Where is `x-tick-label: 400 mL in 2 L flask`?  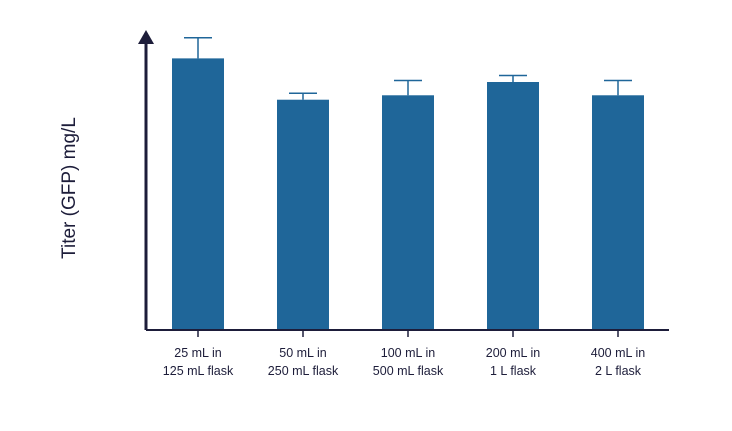
x-tick-label: 400 mL in 2 L flask is located at coordinates (618, 362).